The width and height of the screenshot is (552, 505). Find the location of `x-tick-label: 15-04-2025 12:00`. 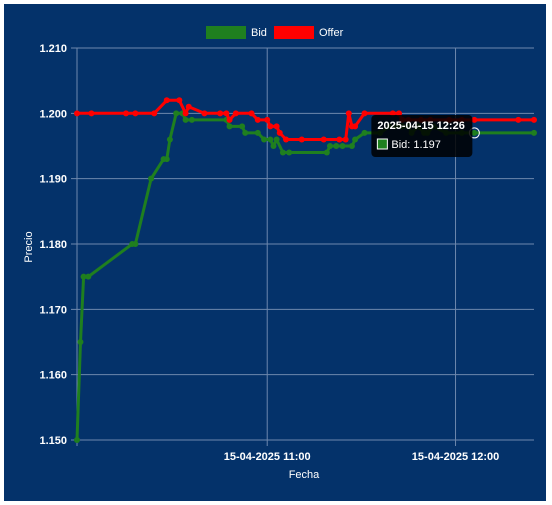

x-tick-label: 15-04-2025 12:00 is located at coordinates (455, 457).